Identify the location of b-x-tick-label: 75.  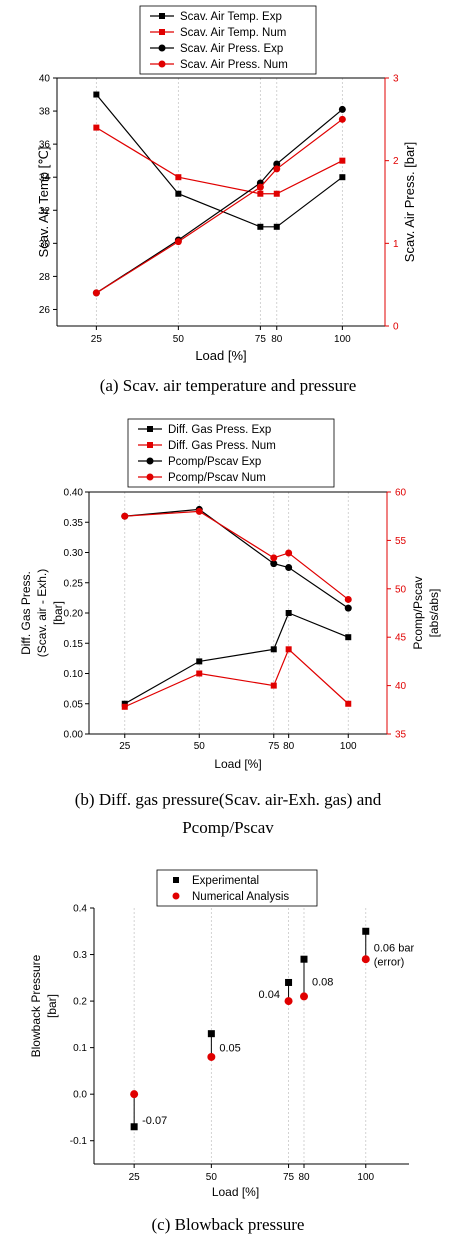
(274, 746).